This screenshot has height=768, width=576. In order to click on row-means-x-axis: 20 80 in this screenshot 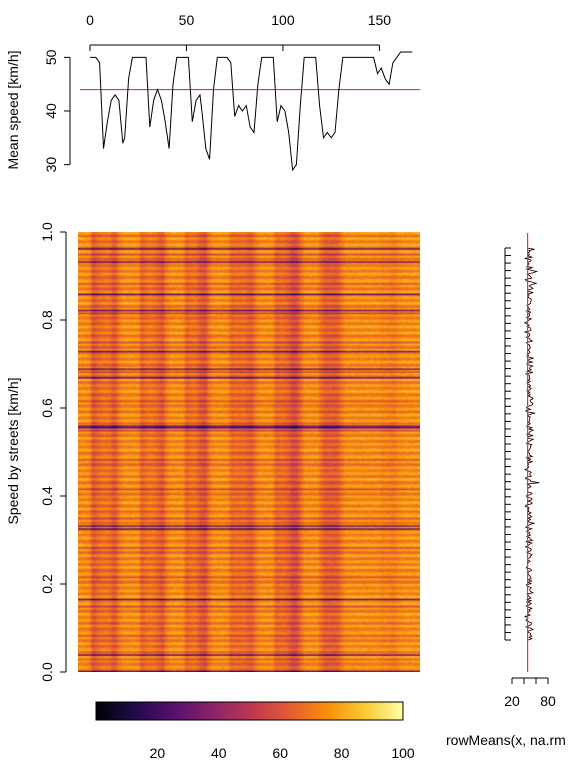, I will do `click(530, 693)`.